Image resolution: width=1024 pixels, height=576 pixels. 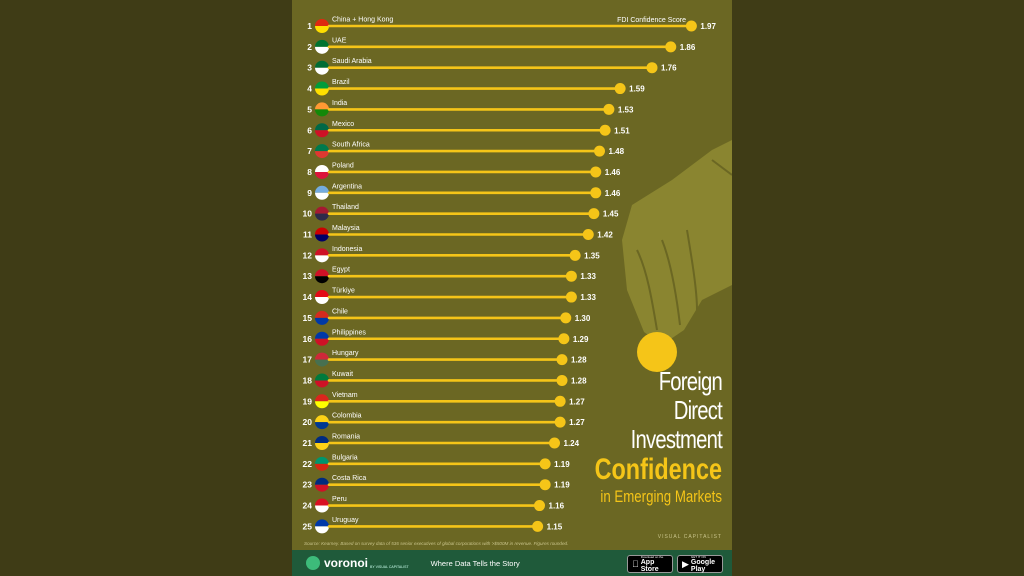 I want to click on chart-row: 5 India 1.53, so click(x=470, y=108).